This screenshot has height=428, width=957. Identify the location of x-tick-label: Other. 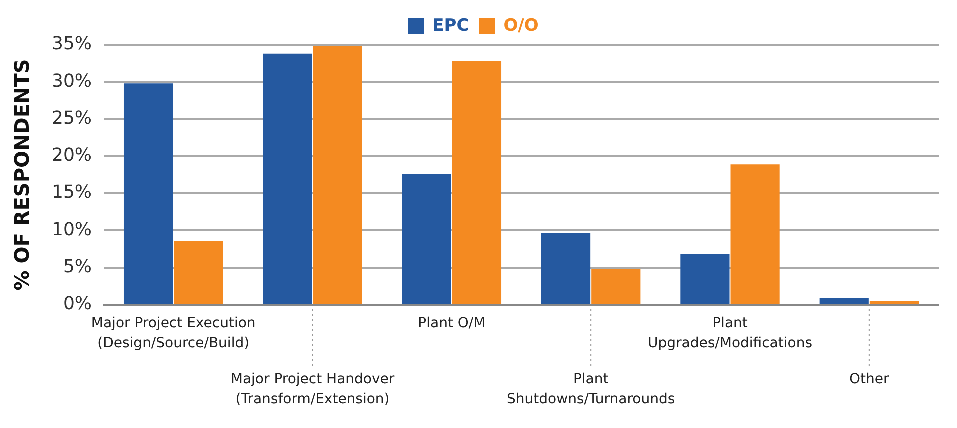
(870, 380).